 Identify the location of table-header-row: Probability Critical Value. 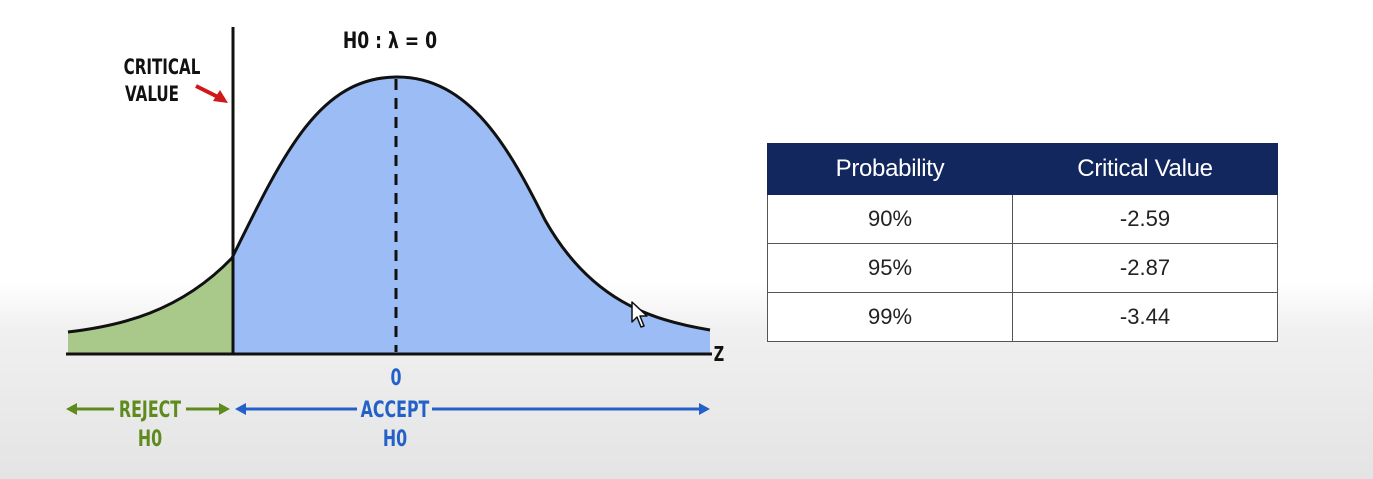
(1022, 169).